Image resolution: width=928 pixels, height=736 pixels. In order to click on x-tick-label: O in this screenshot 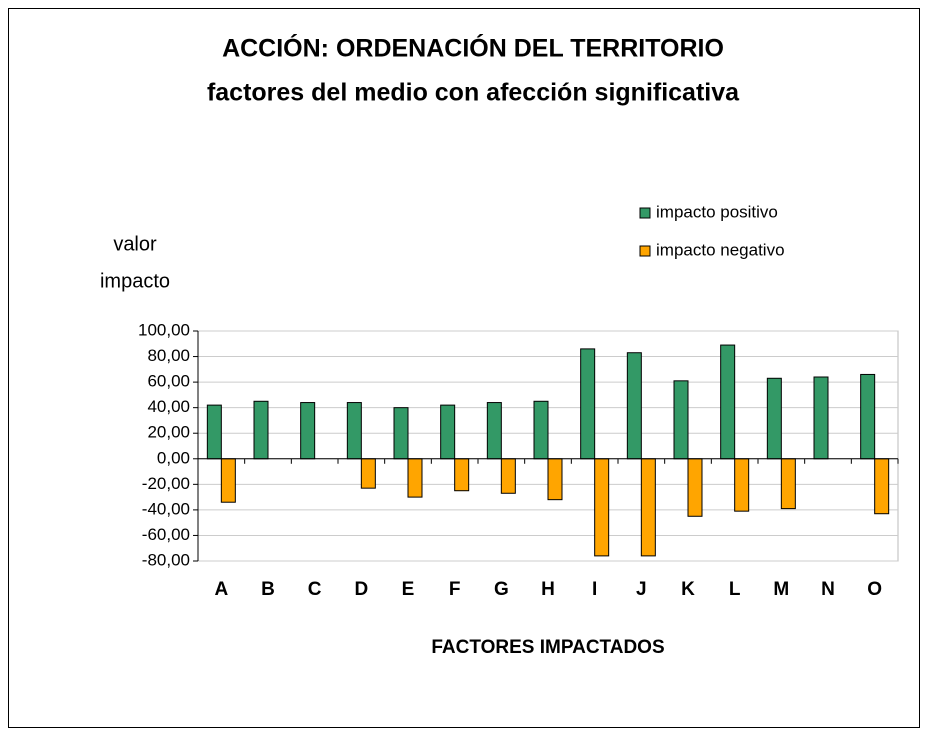, I will do `click(874, 589)`.